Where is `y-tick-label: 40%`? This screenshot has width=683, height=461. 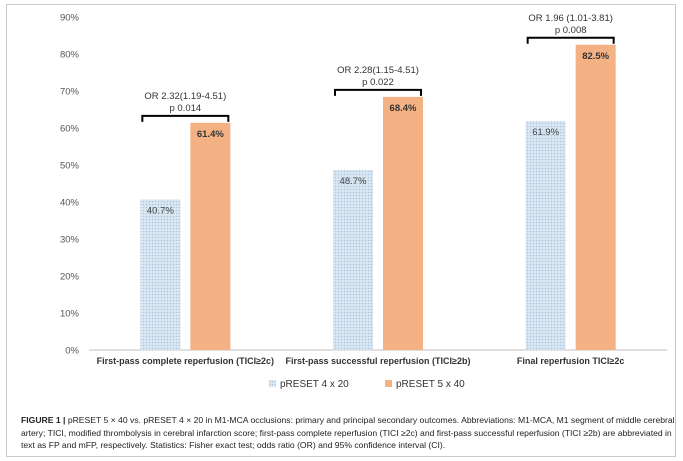 y-tick-label: 40% is located at coordinates (70, 203).